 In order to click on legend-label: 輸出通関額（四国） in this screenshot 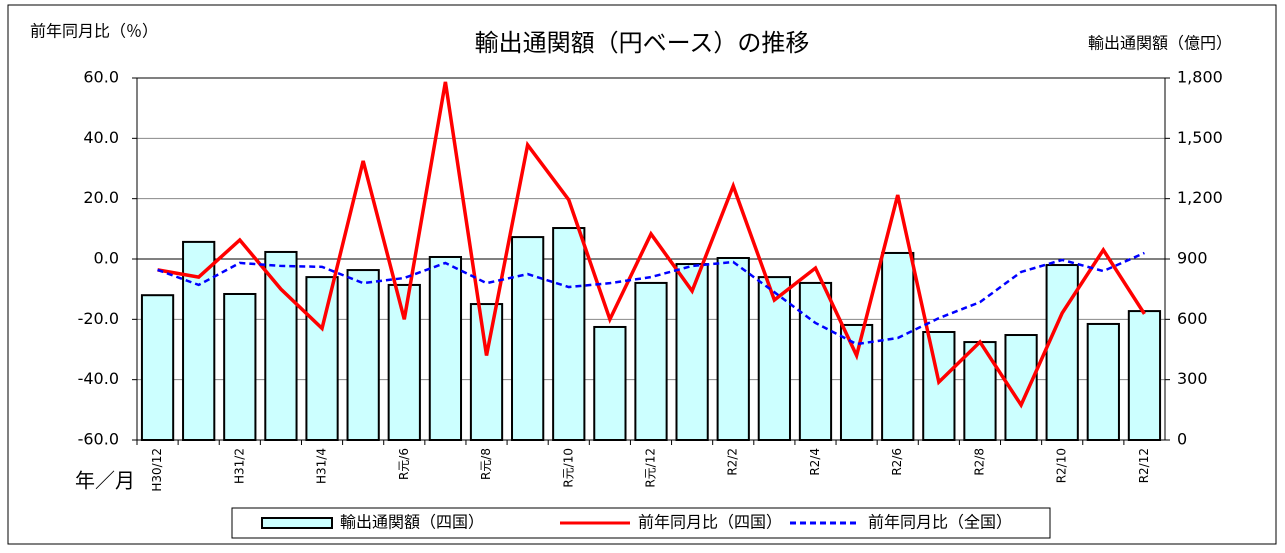, I will do `click(412, 522)`.